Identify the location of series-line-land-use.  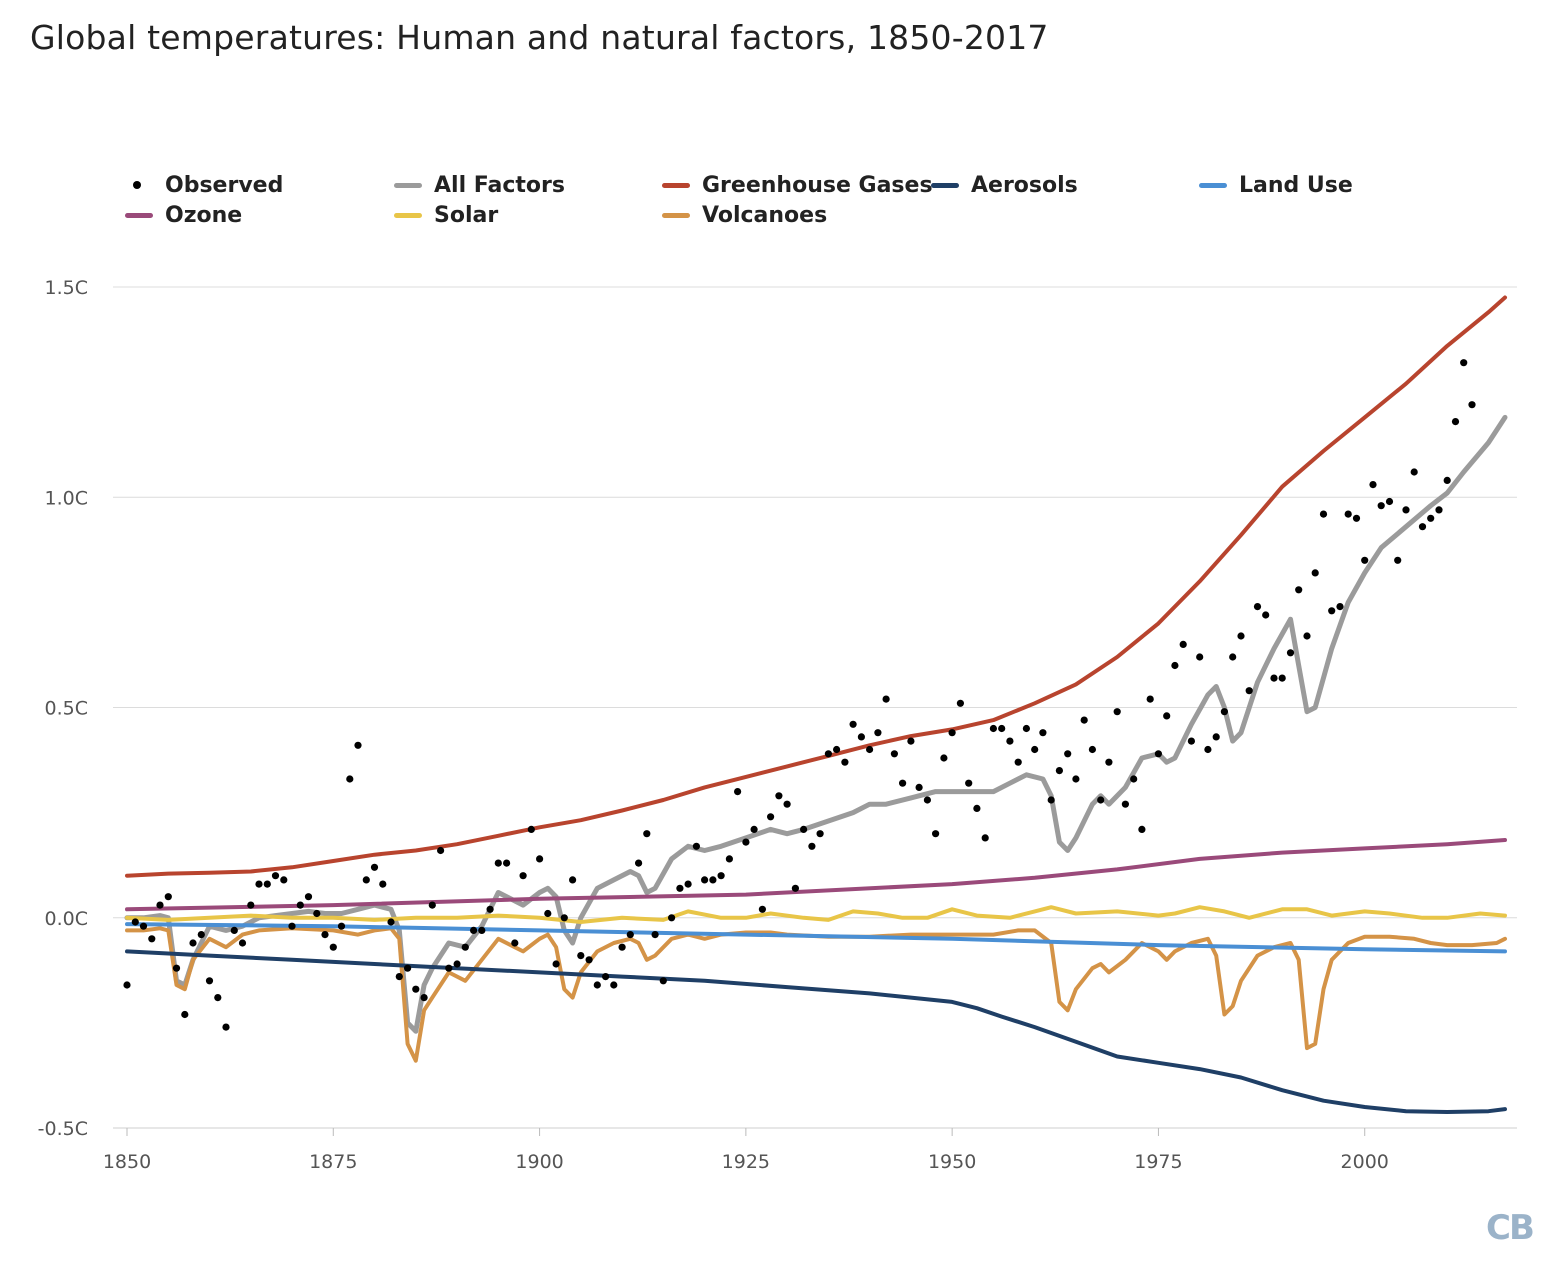
(816, 938).